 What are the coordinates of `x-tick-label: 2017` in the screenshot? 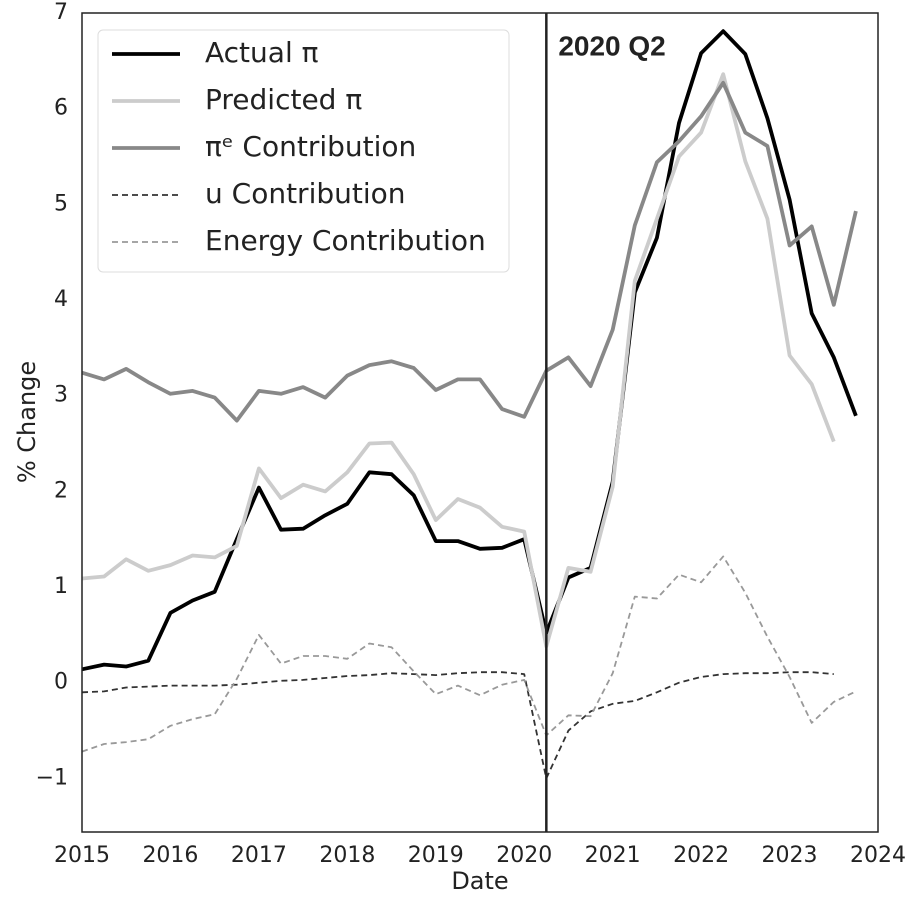 It's located at (259, 855).